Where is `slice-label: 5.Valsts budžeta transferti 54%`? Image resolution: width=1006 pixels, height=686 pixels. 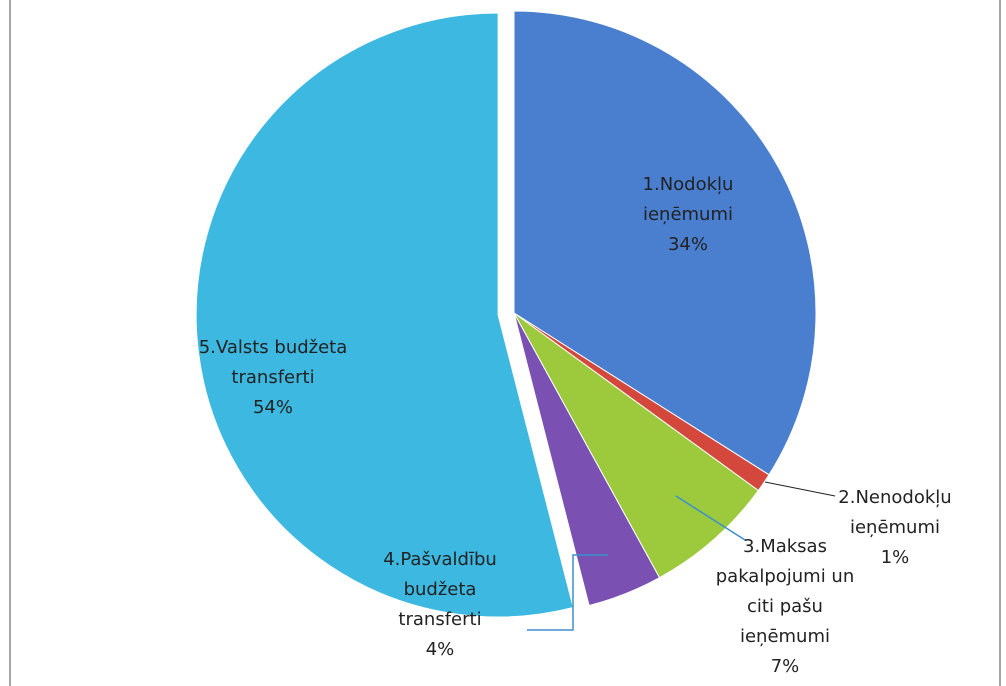 slice-label: 5.Valsts budžeta transferti 54% is located at coordinates (273, 378).